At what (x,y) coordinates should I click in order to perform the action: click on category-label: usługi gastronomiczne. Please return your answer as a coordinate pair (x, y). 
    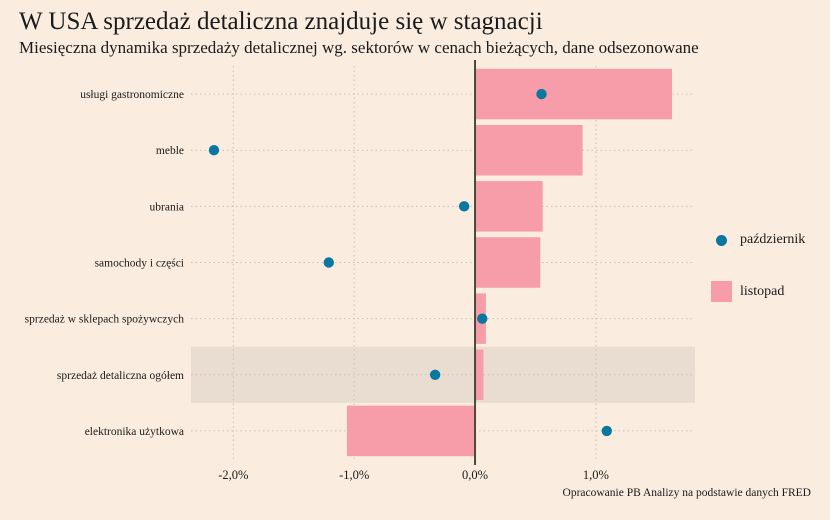
    Looking at the image, I should click on (132, 95).